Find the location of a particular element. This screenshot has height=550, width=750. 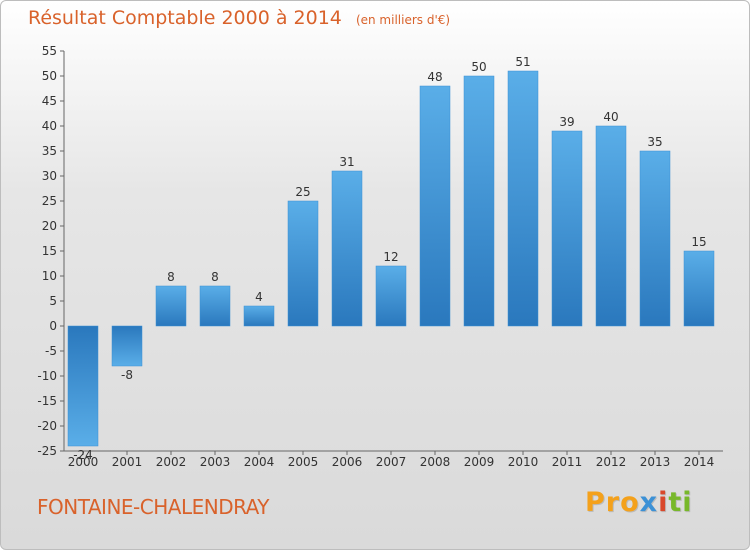

commune-name: FONTAINE-CHALENDRAY is located at coordinates (153, 507).